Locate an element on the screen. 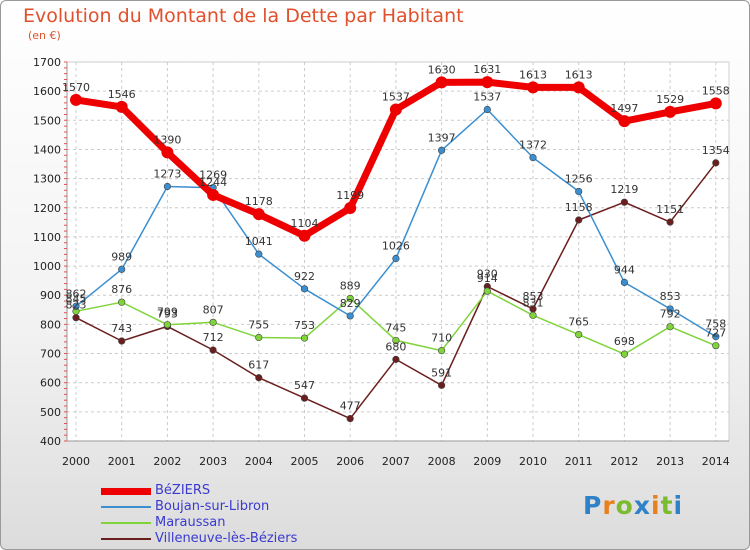 Image resolution: width=750 pixels, height=550 pixels. data-label: 889 is located at coordinates (350, 285).